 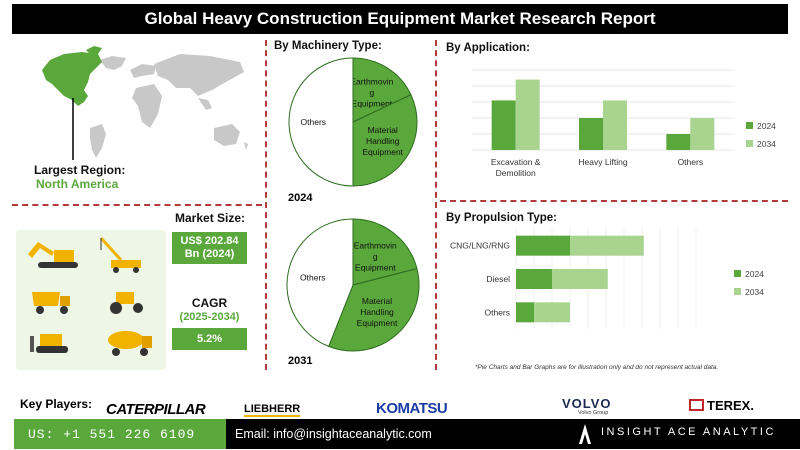 I want to click on phone-contact: US: +1 551 226 6109, so click(x=120, y=434).